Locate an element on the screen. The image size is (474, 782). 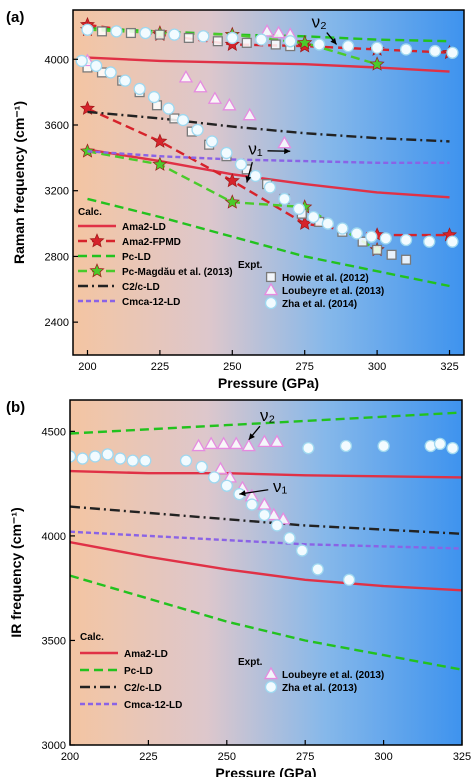
legend-label: Howie et al. (2012) is located at coordinates (325, 278).